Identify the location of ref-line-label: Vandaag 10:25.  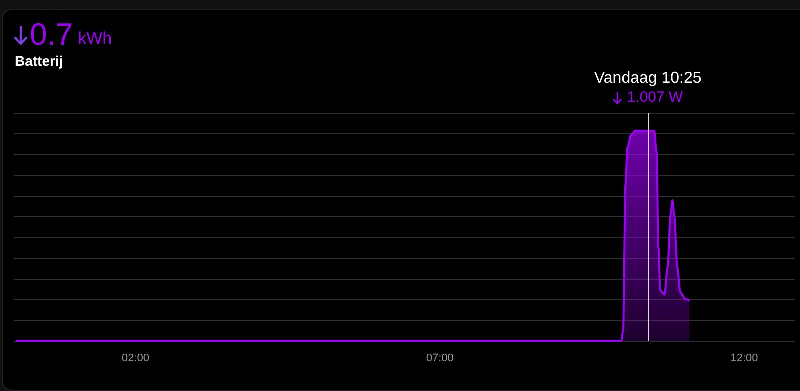
(648, 79).